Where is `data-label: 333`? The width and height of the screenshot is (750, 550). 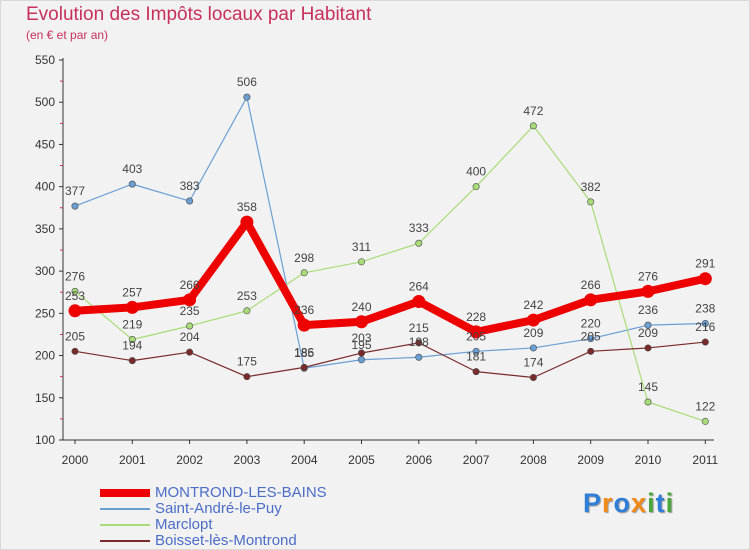 data-label: 333 is located at coordinates (419, 228).